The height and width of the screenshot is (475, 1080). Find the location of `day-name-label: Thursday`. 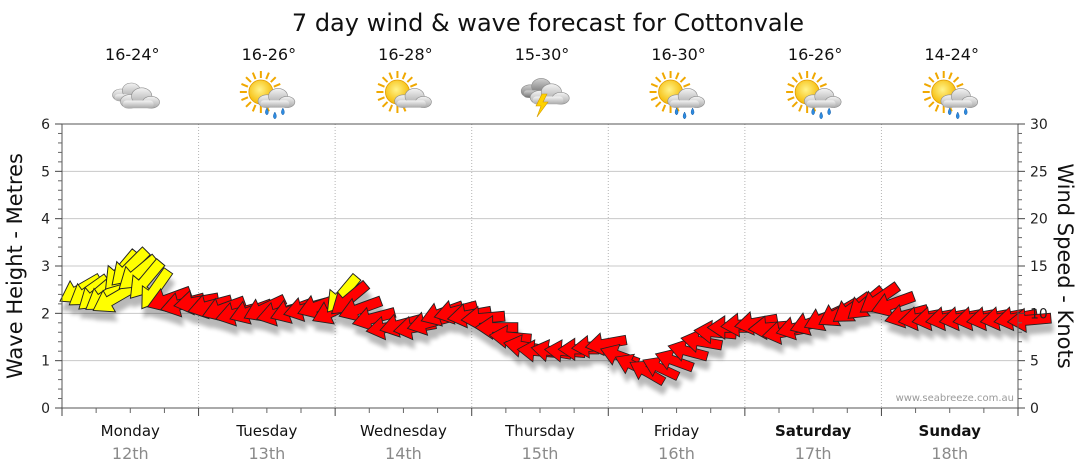

day-name-label: Thursday is located at coordinates (539, 431).